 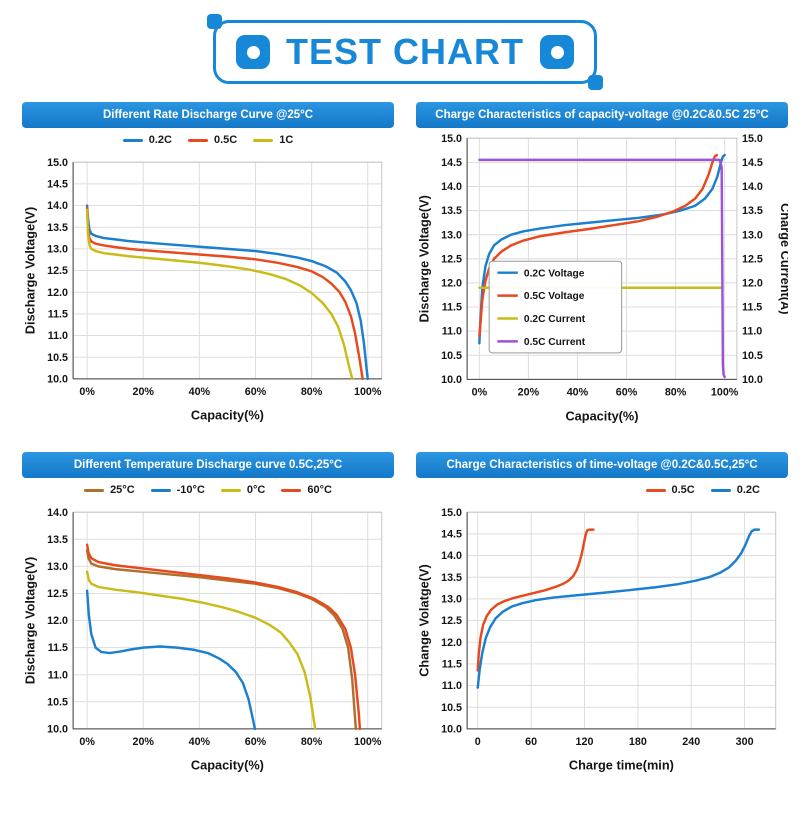 I want to click on legend-item: 0.2C, so click(x=735, y=490).